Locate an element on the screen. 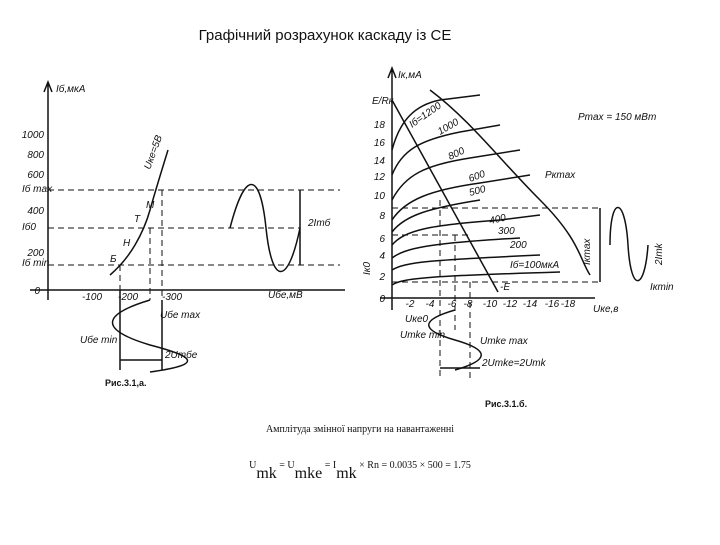 The width and height of the screenshot is (720, 545). x-axis-label: Uке,в is located at coordinates (606, 309).